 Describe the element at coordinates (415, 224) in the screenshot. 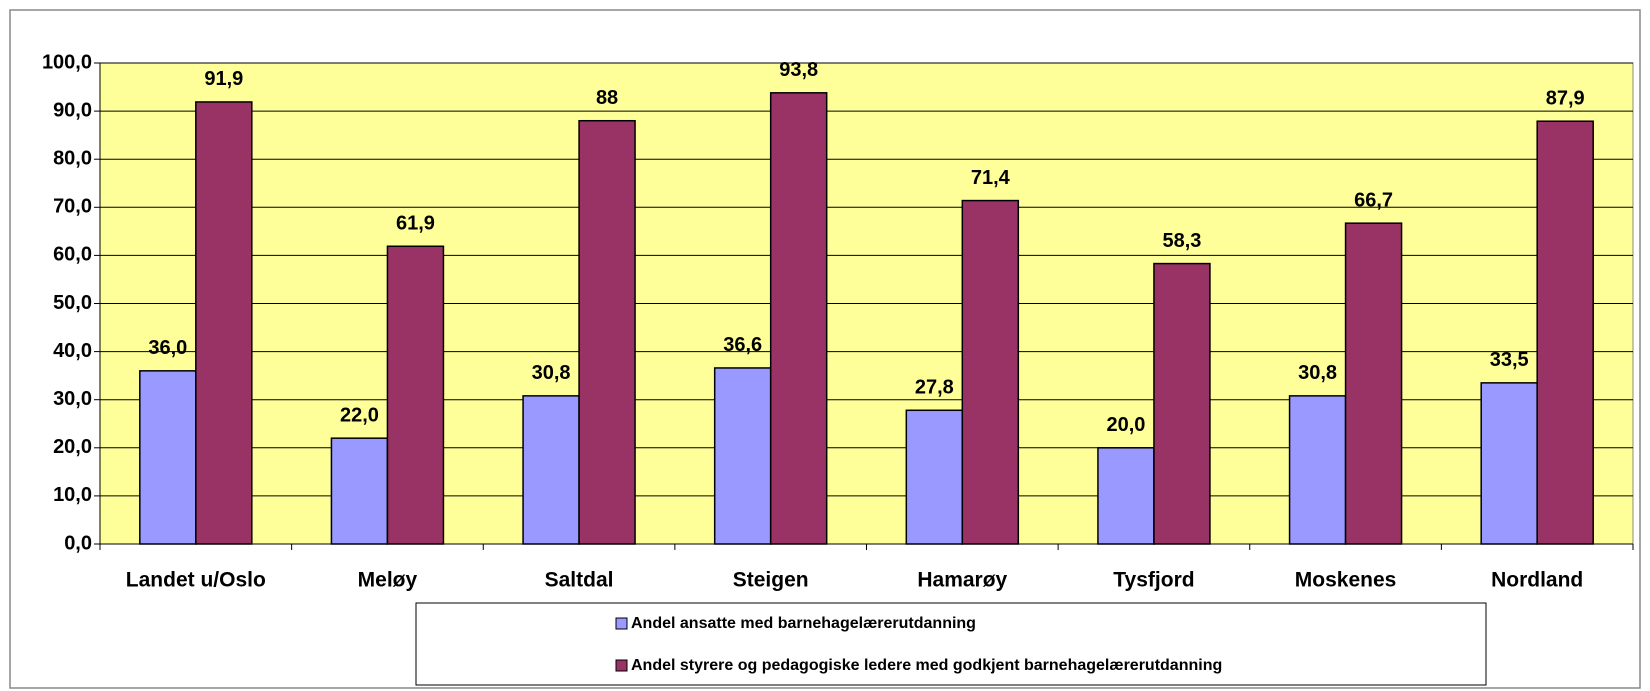

I see `value-label: 61,9` at that location.